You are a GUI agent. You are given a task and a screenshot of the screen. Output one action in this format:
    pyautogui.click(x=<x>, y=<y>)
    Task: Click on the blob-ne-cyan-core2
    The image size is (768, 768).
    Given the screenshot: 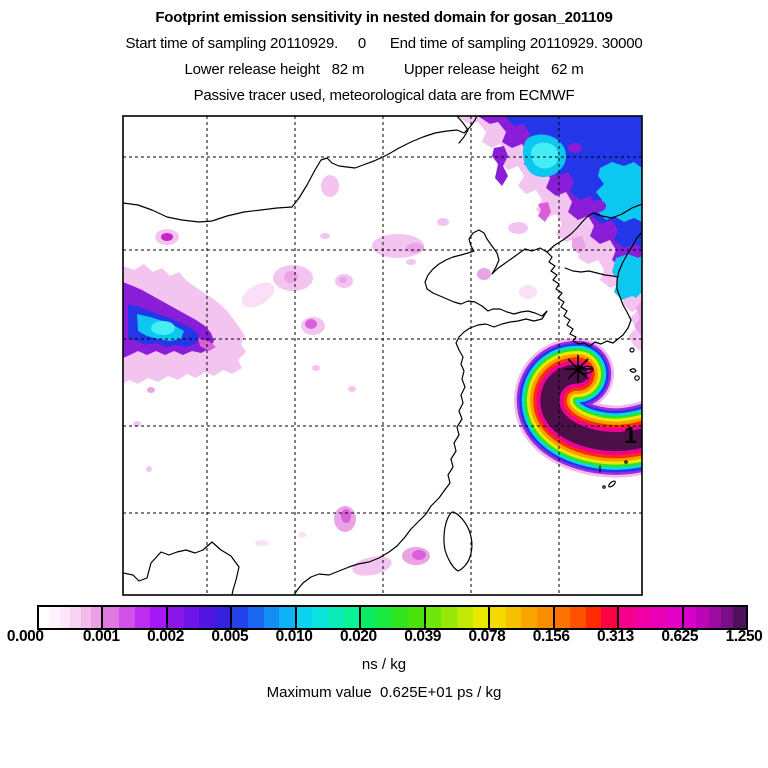 What is the action you would take?
    pyautogui.click(x=619, y=192)
    